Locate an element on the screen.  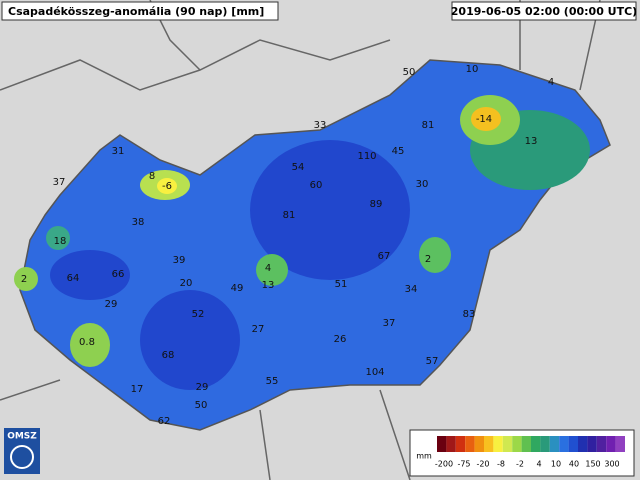
station-value: 10 is located at coordinates (472, 69).